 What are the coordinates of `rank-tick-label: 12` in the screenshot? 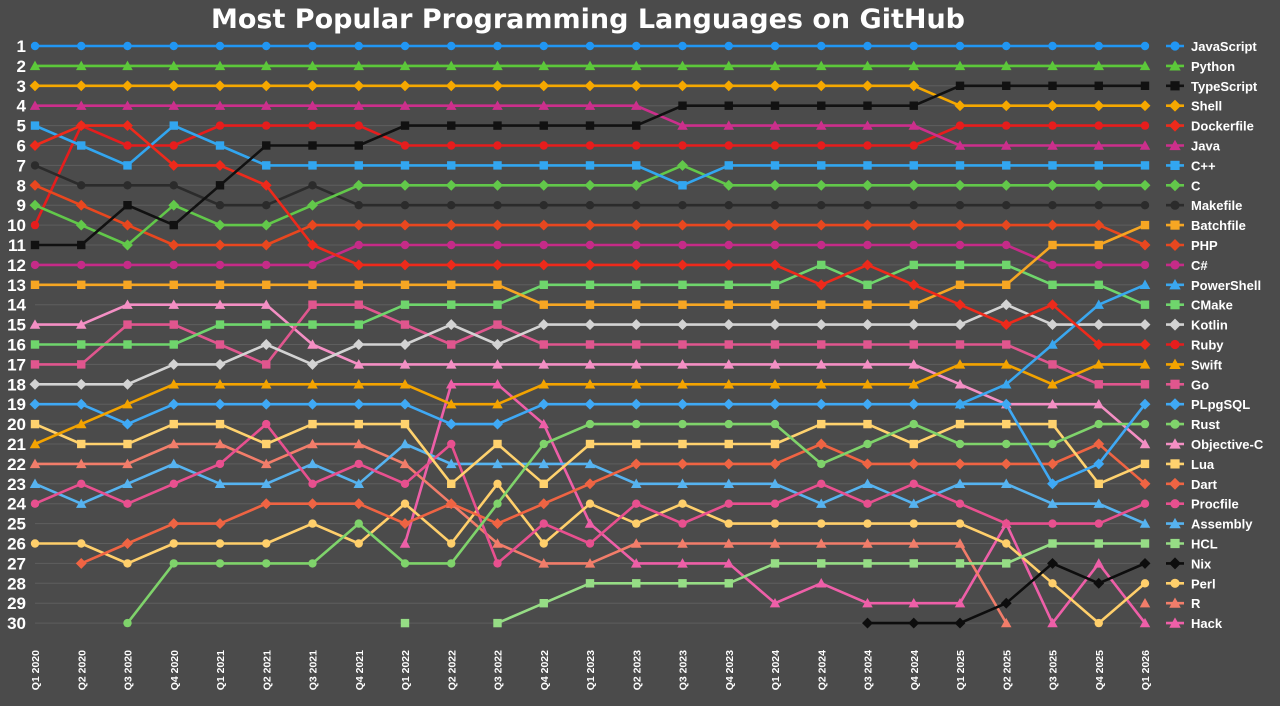 It's located at (16, 265).